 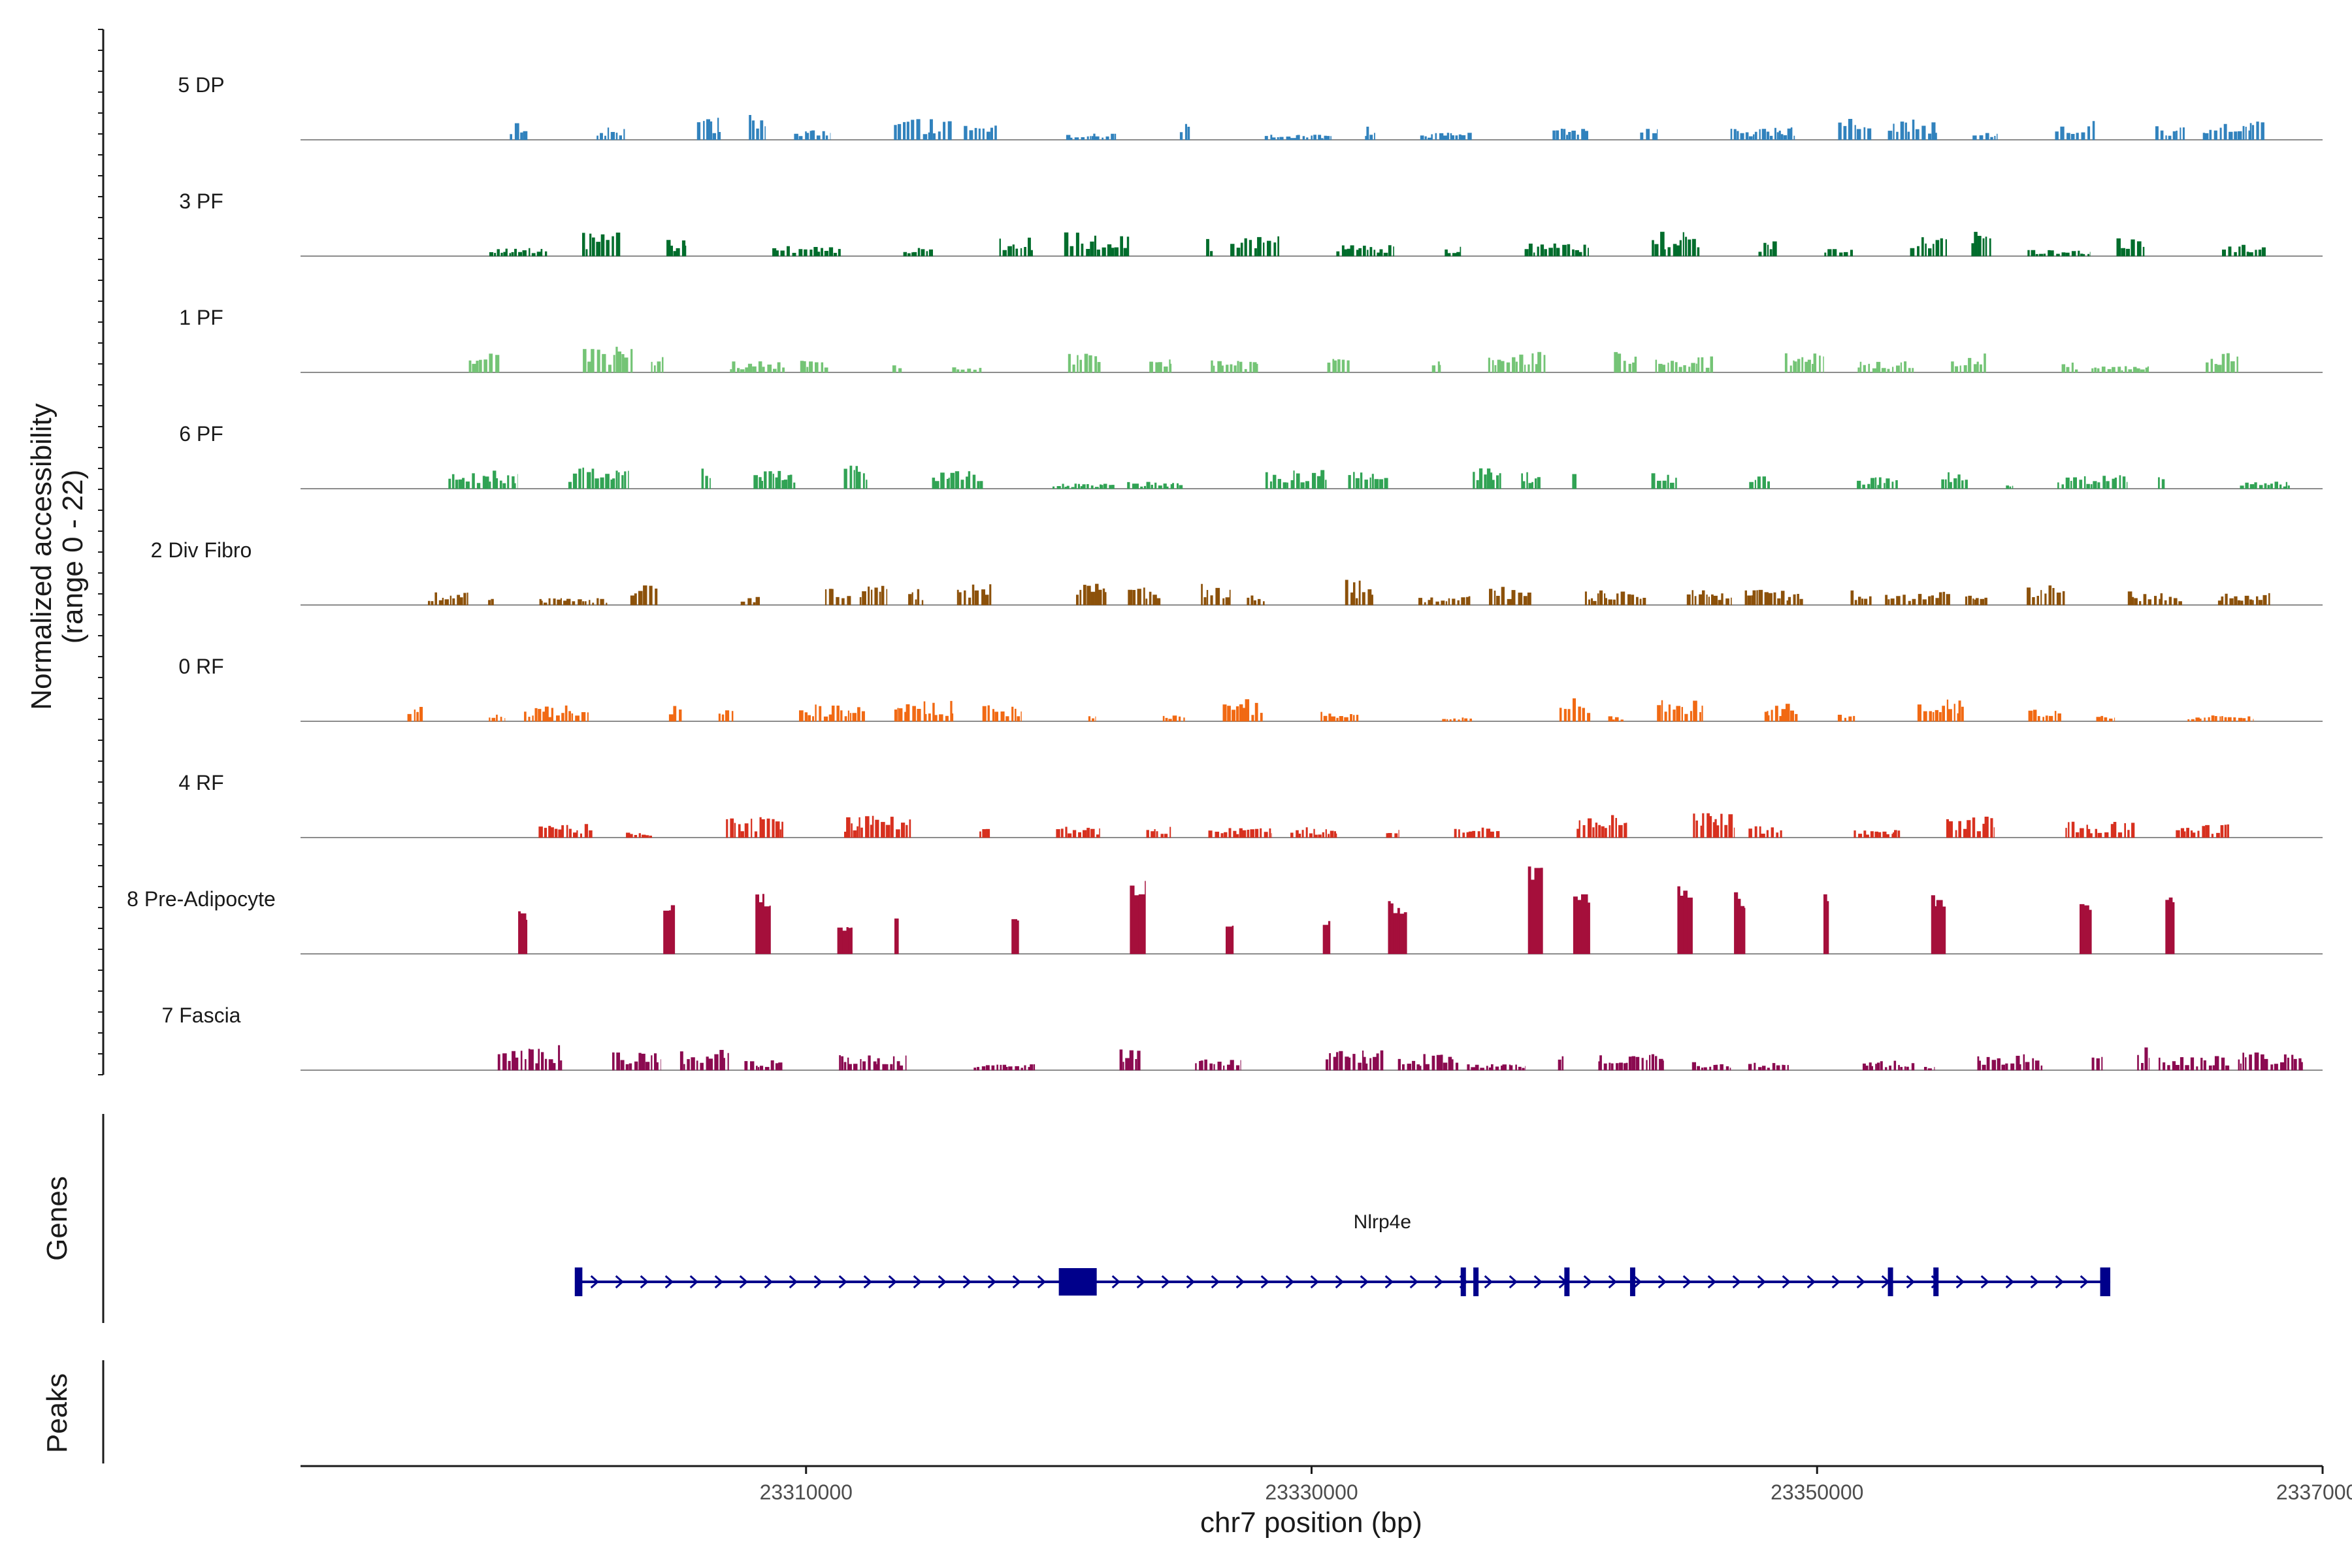 What do you see at coordinates (201, 1015) in the screenshot?
I see `track-label: 7 Fascia` at bounding box center [201, 1015].